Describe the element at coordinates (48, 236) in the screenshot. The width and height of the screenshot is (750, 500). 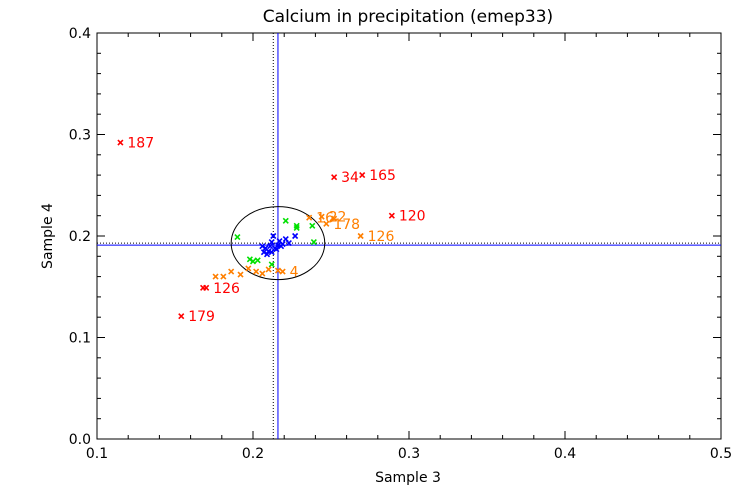
I see `y-axis-label: Sample 4` at that location.